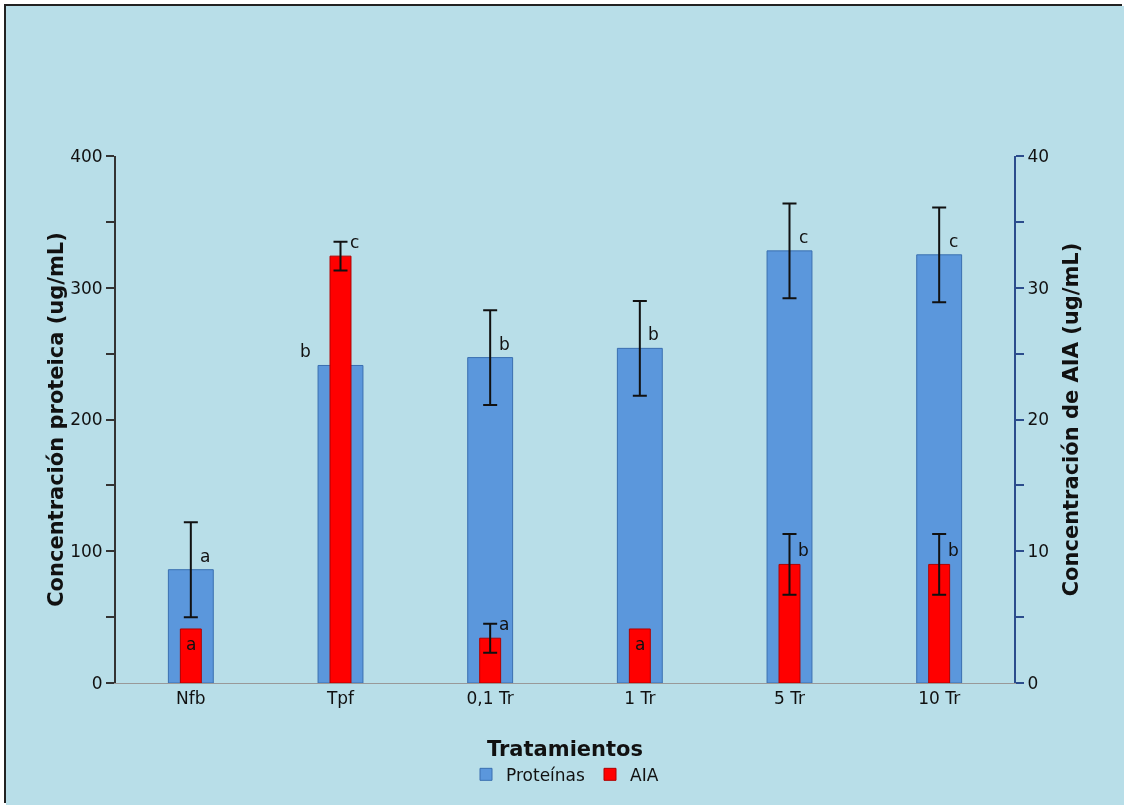  What do you see at coordinates (939, 698) in the screenshot?
I see `x-tick-label: 10 Tr` at bounding box center [939, 698].